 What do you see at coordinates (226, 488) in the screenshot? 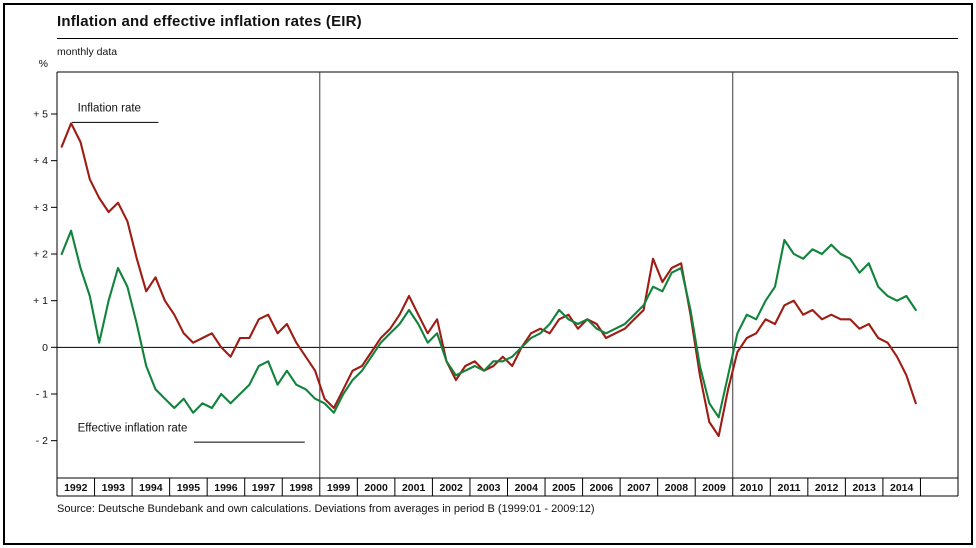
I see `x-axis-year-label: 1996` at bounding box center [226, 488].